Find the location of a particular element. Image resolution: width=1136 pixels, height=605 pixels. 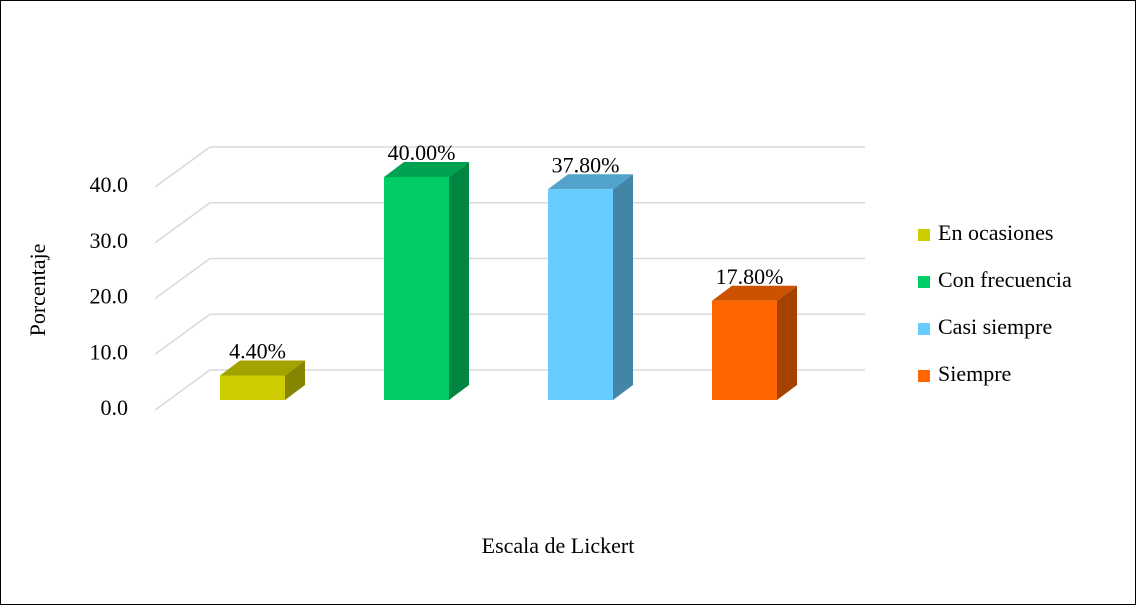

legend-label: Casi siempre is located at coordinates (995, 326).